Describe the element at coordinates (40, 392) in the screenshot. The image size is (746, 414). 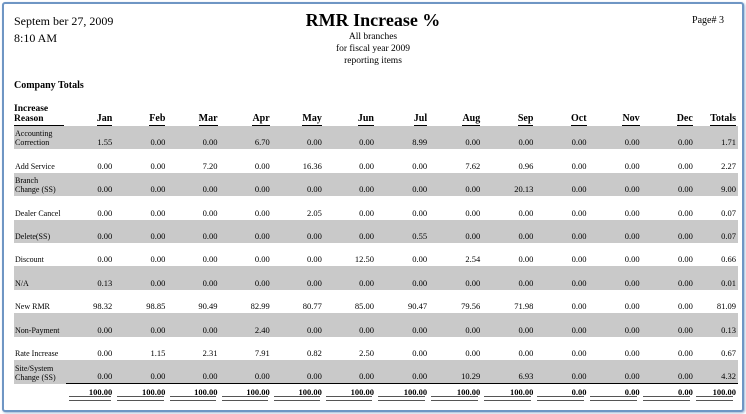
I see `totals-row-spacer` at that location.